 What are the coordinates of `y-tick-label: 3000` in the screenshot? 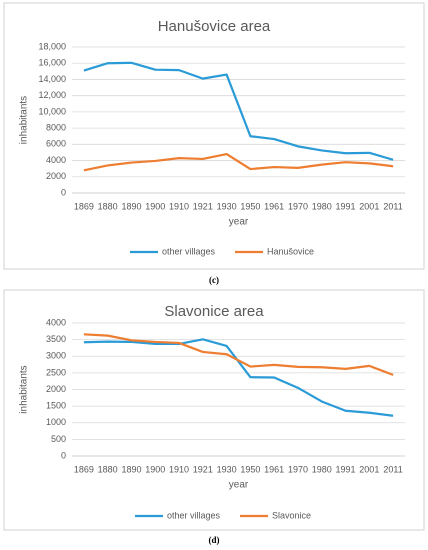 It's located at (56, 356).